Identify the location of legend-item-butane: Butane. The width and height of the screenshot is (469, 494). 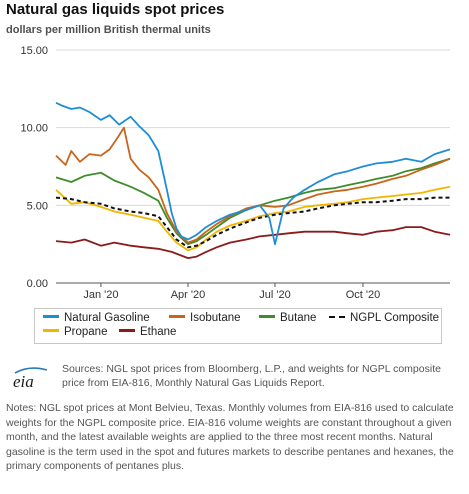
(287, 318).